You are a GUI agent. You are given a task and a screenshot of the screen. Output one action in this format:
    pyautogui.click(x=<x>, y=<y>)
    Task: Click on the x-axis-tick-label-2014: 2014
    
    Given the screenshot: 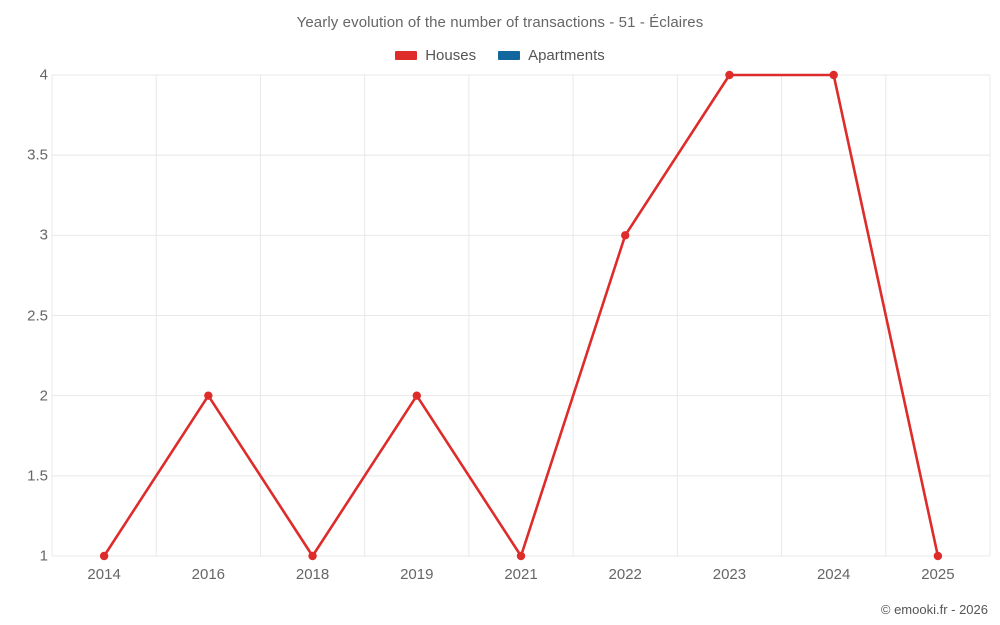 What is the action you would take?
    pyautogui.click(x=104, y=574)
    